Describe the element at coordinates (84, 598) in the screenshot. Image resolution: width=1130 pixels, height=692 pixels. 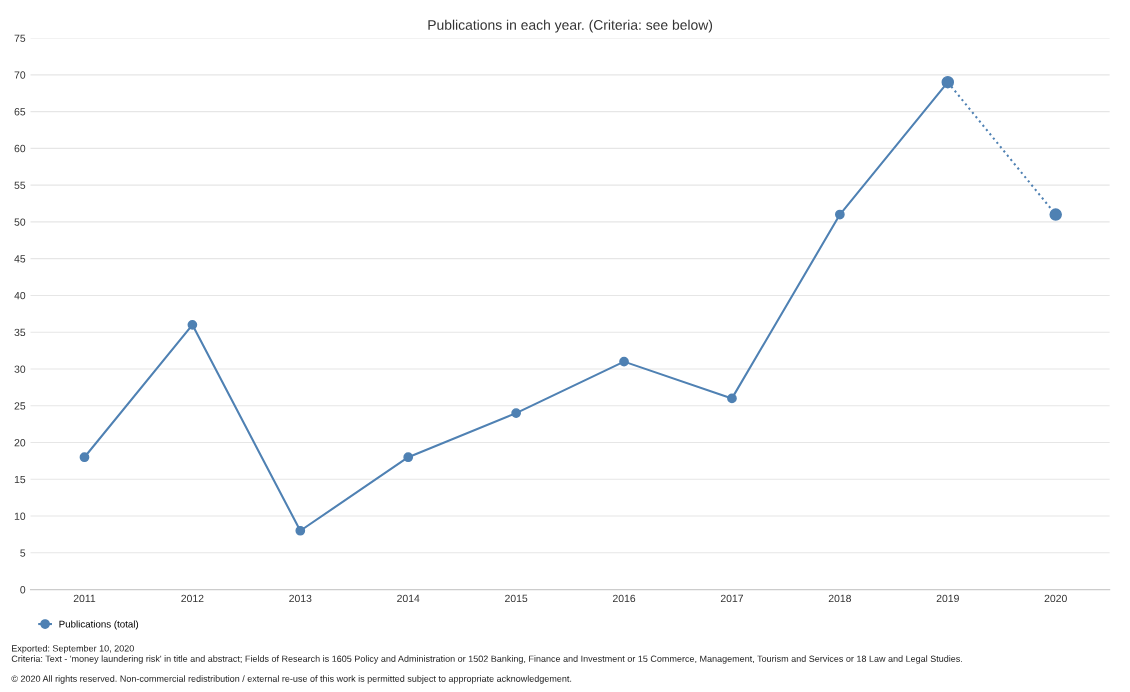
I see `x-tick-label: 2011` at that location.